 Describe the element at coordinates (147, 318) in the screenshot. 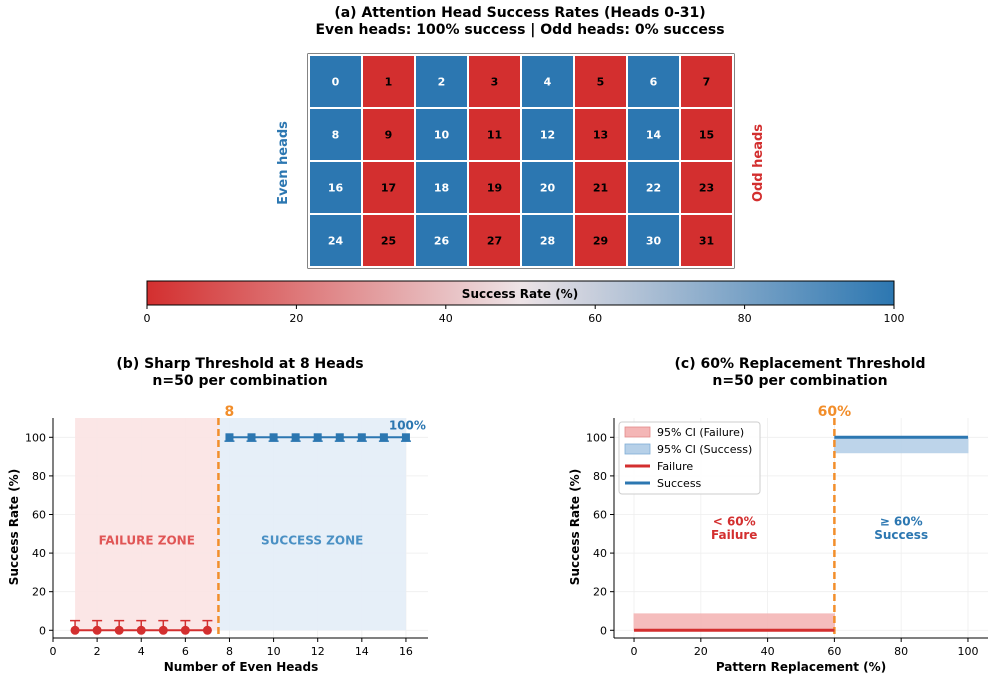

I see `colorbar-tick-label: 0` at that location.